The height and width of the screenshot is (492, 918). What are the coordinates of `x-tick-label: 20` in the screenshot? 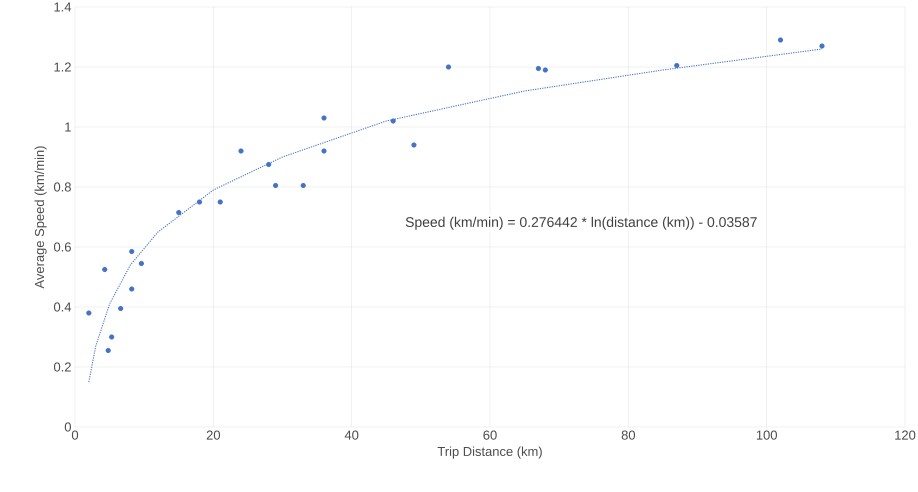 It's located at (213, 435).